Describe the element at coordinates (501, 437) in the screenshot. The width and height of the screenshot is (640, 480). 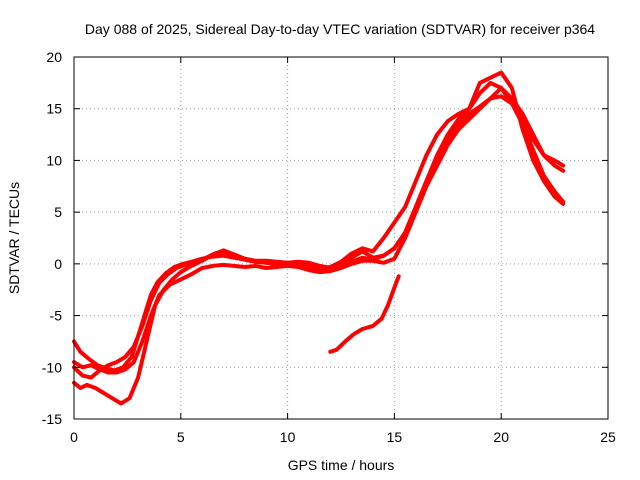
I see `x-tick-label: 20` at that location.